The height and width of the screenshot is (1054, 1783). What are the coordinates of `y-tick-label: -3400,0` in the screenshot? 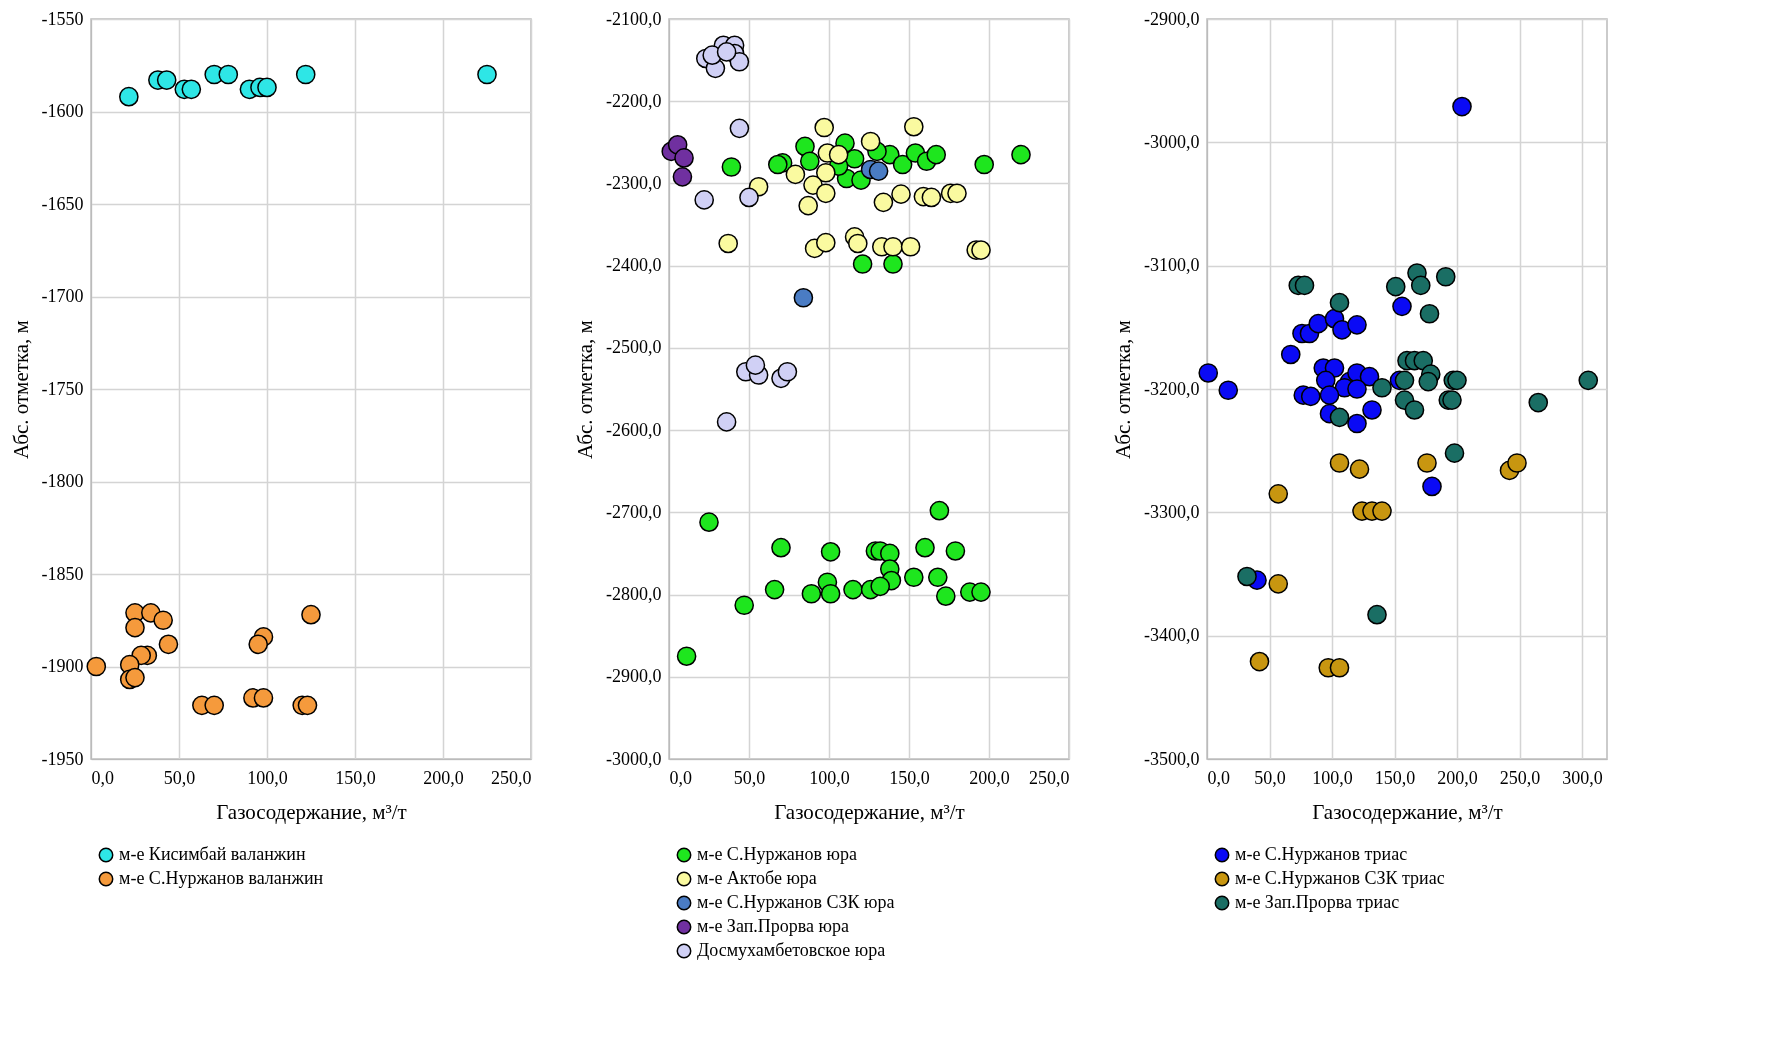 It's located at (1172, 635).